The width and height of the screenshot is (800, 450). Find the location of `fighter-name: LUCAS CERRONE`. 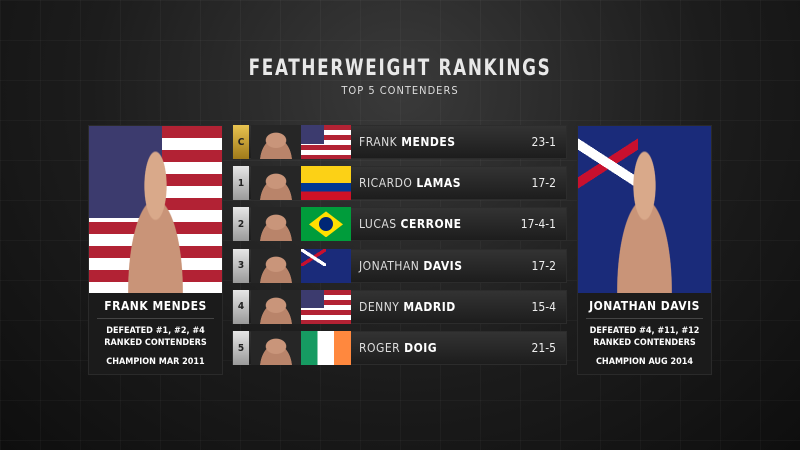

fighter-name: LUCAS CERRONE is located at coordinates (410, 224).